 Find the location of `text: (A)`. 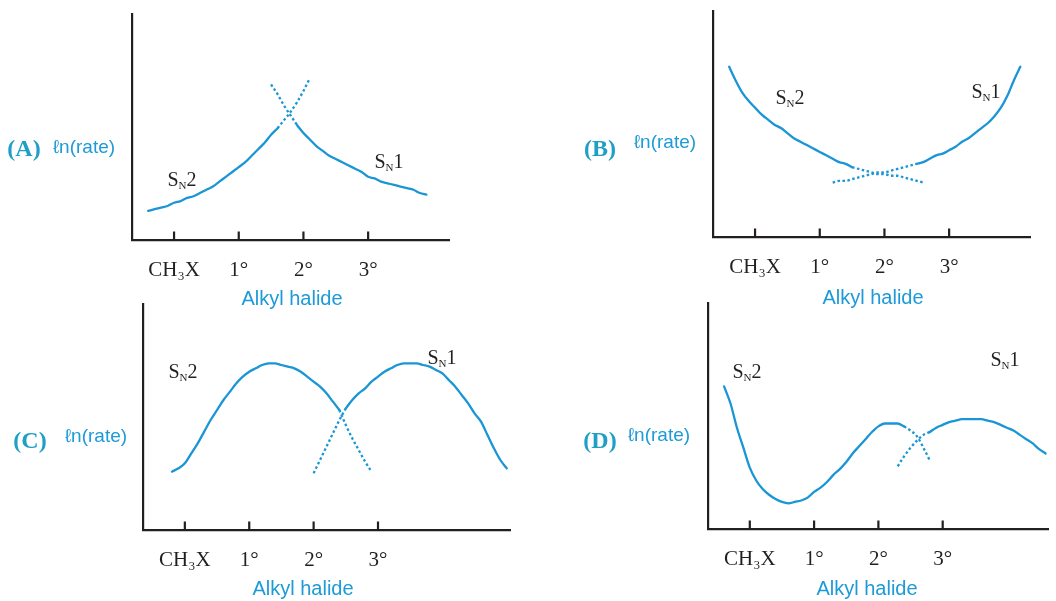

text: (A) is located at coordinates (24, 148).